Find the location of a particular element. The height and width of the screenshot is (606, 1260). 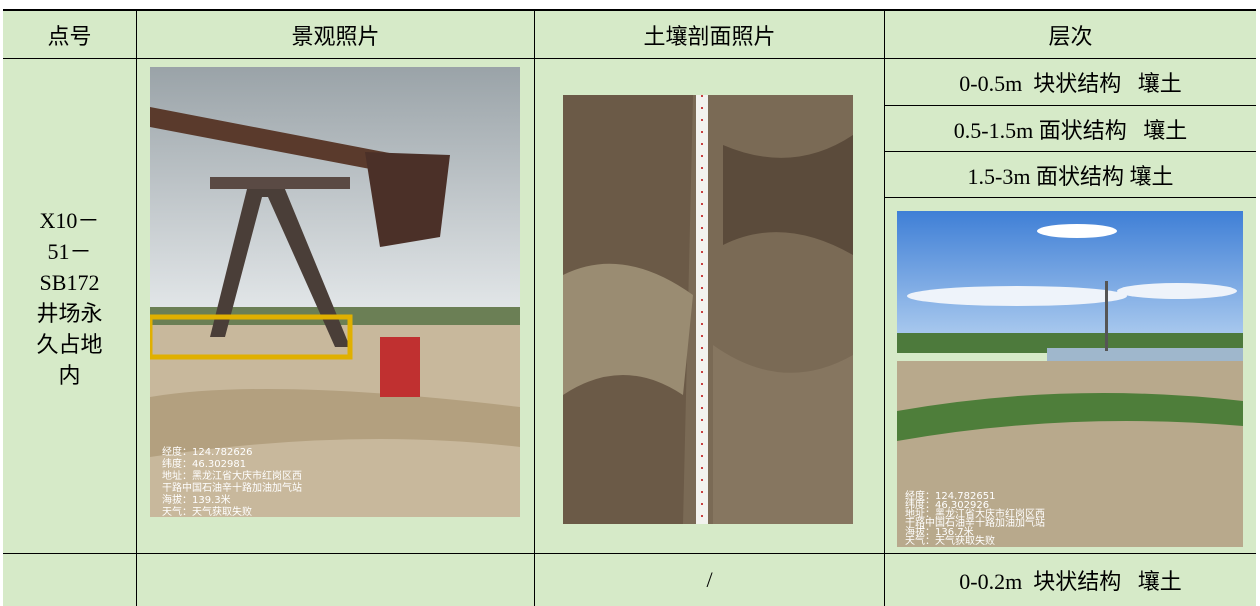

point-line: 久占地 is located at coordinates (69, 344).